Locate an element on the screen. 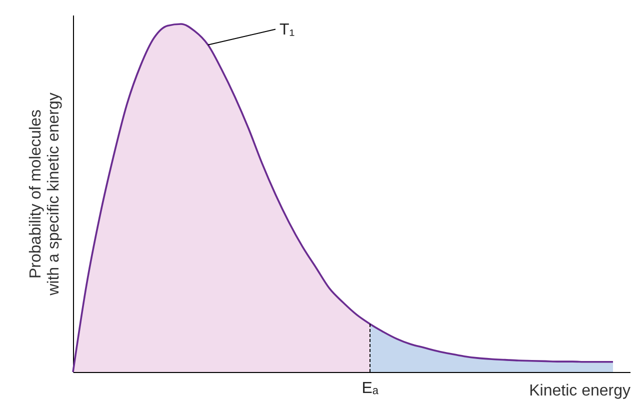  y-axis-title: Probability of molecules with a specific kinetic energy is located at coordinates (45, 194).